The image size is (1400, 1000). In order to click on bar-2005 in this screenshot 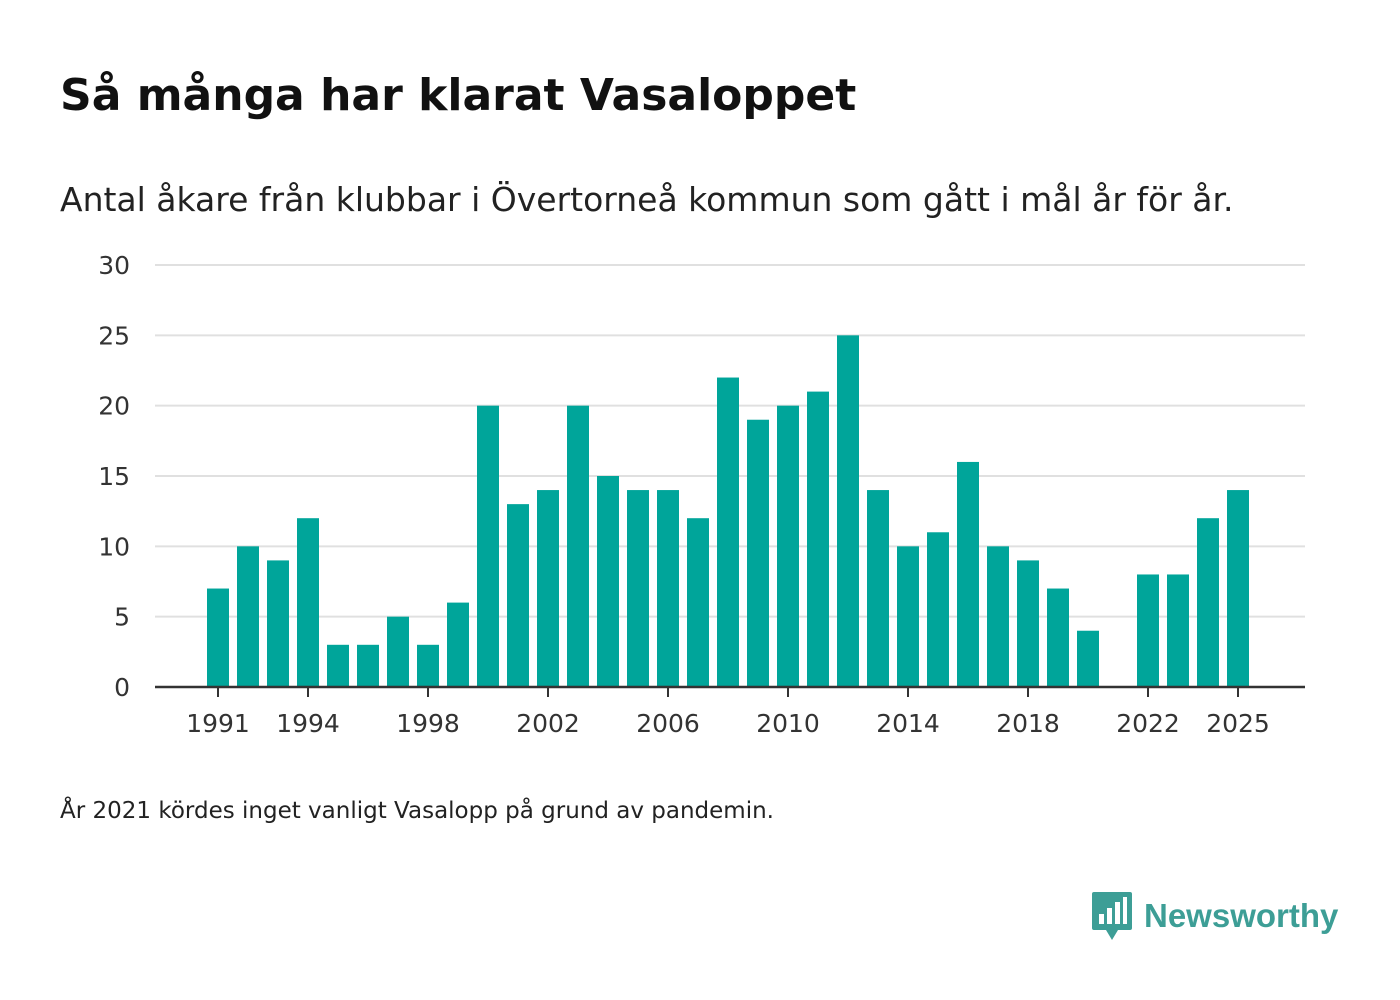, I will do `click(638, 588)`.